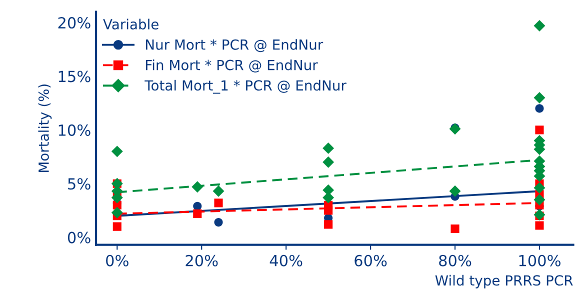 Image resolution: width=582 pixels, height=295 pixels. I want to click on x-tick-label: 40%, so click(286, 260).